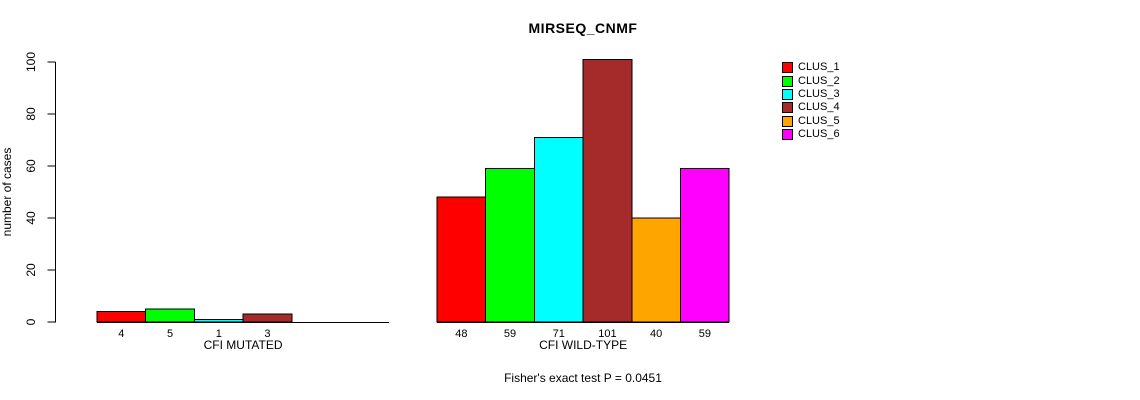 Image resolution: width=1140 pixels, height=400 pixels. I want to click on bar-value-label: 5, so click(170, 334).